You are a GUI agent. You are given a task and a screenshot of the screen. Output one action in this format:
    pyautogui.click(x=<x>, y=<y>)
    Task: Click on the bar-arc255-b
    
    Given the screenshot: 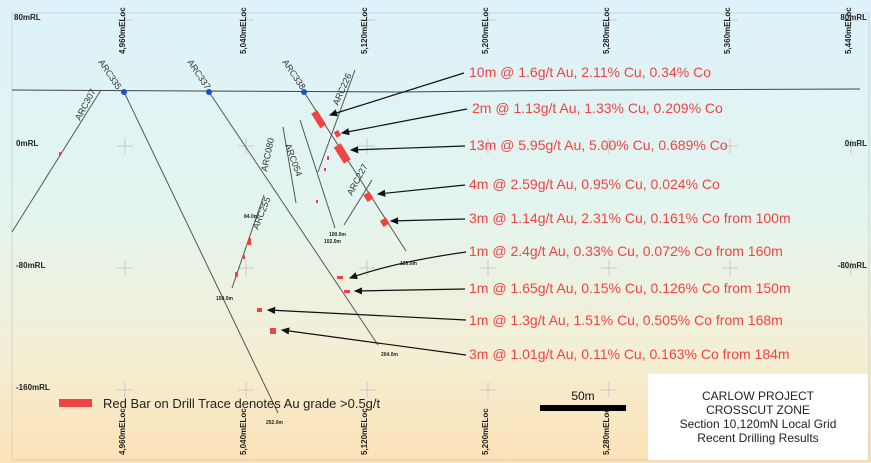 What is the action you would take?
    pyautogui.click(x=244, y=257)
    